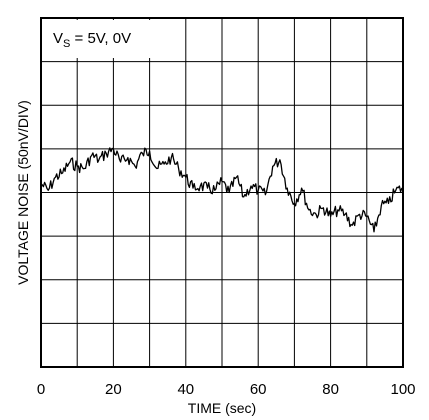 The image size is (429, 420). I want to click on annotation-background, so click(102, 39).